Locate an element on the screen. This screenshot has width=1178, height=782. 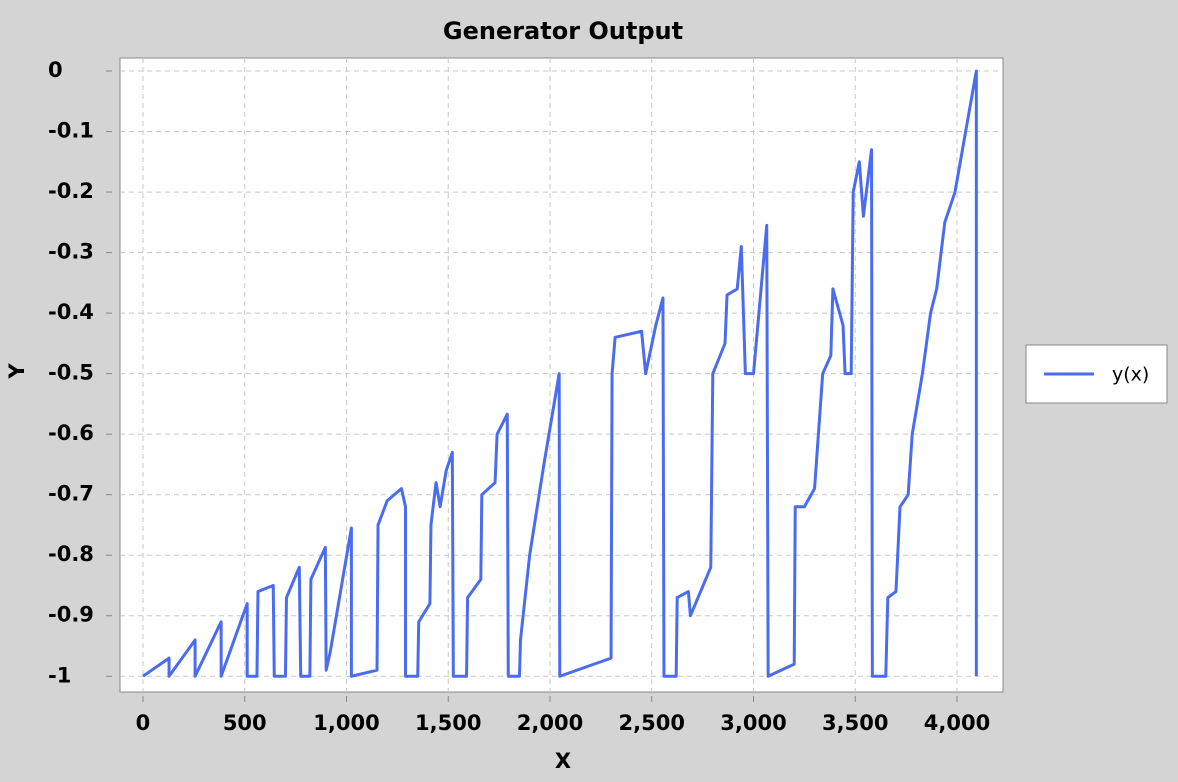
y-axis-label: Y is located at coordinates (17, 371).